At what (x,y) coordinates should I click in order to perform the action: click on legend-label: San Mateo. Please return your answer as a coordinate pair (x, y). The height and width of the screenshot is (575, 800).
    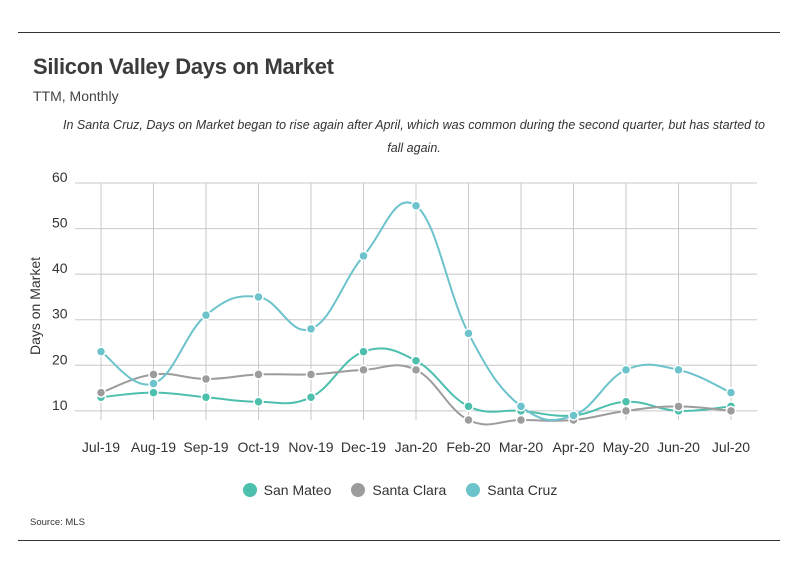
    Looking at the image, I should click on (297, 490).